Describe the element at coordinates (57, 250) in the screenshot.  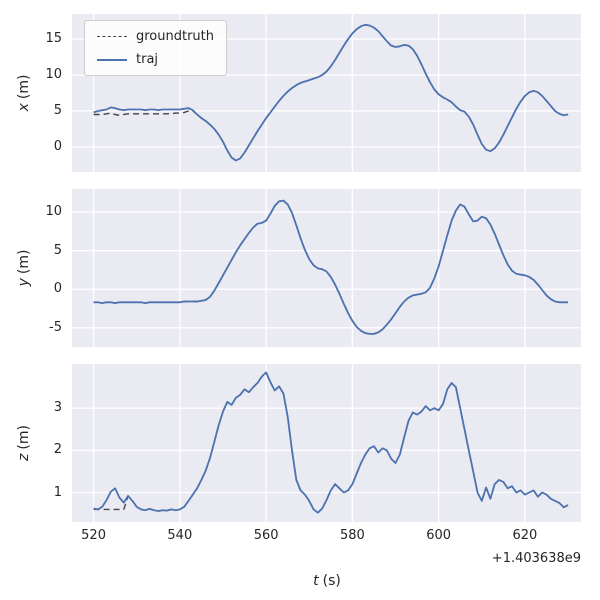
I see `y-tick-label-y-5: 5` at that location.